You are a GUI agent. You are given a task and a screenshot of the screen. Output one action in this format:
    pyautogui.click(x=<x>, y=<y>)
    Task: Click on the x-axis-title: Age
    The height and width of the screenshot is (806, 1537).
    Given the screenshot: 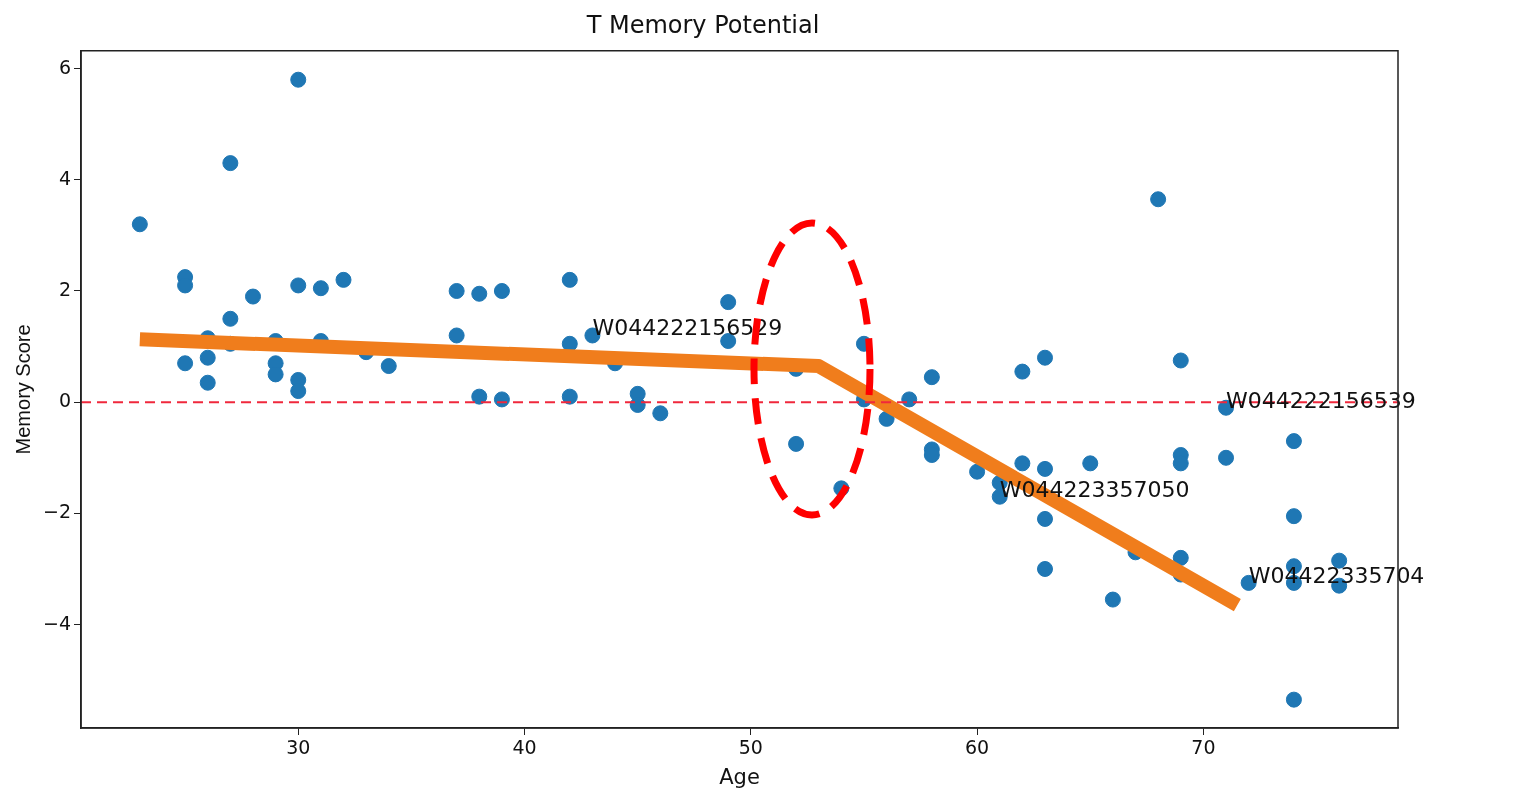 What is the action you would take?
    pyautogui.click(x=739, y=776)
    